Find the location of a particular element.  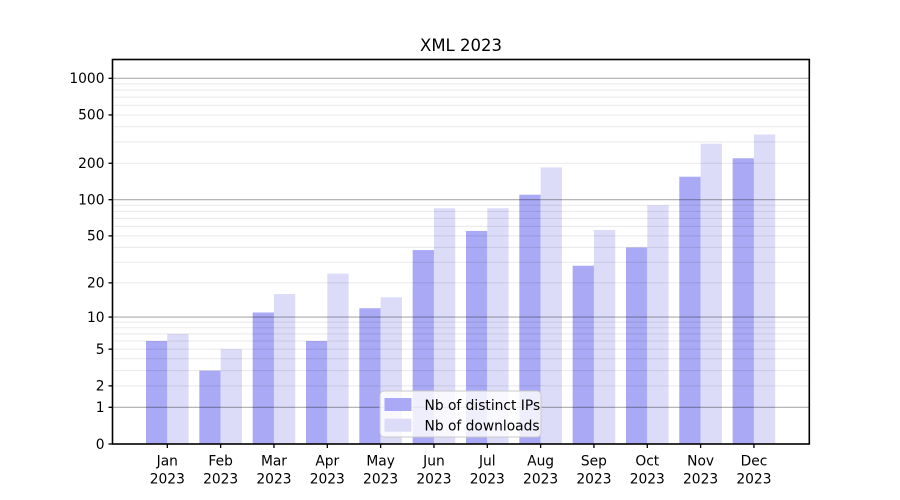

bar-downloads-sep is located at coordinates (604, 336).